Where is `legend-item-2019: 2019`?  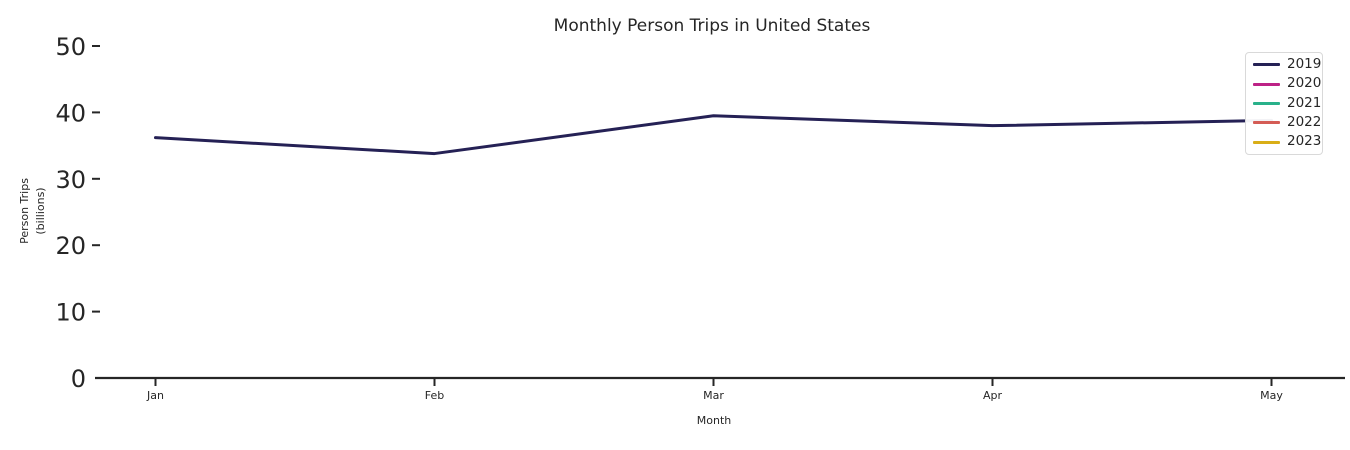
legend-item-2019: 2019 is located at coordinates (1287, 64).